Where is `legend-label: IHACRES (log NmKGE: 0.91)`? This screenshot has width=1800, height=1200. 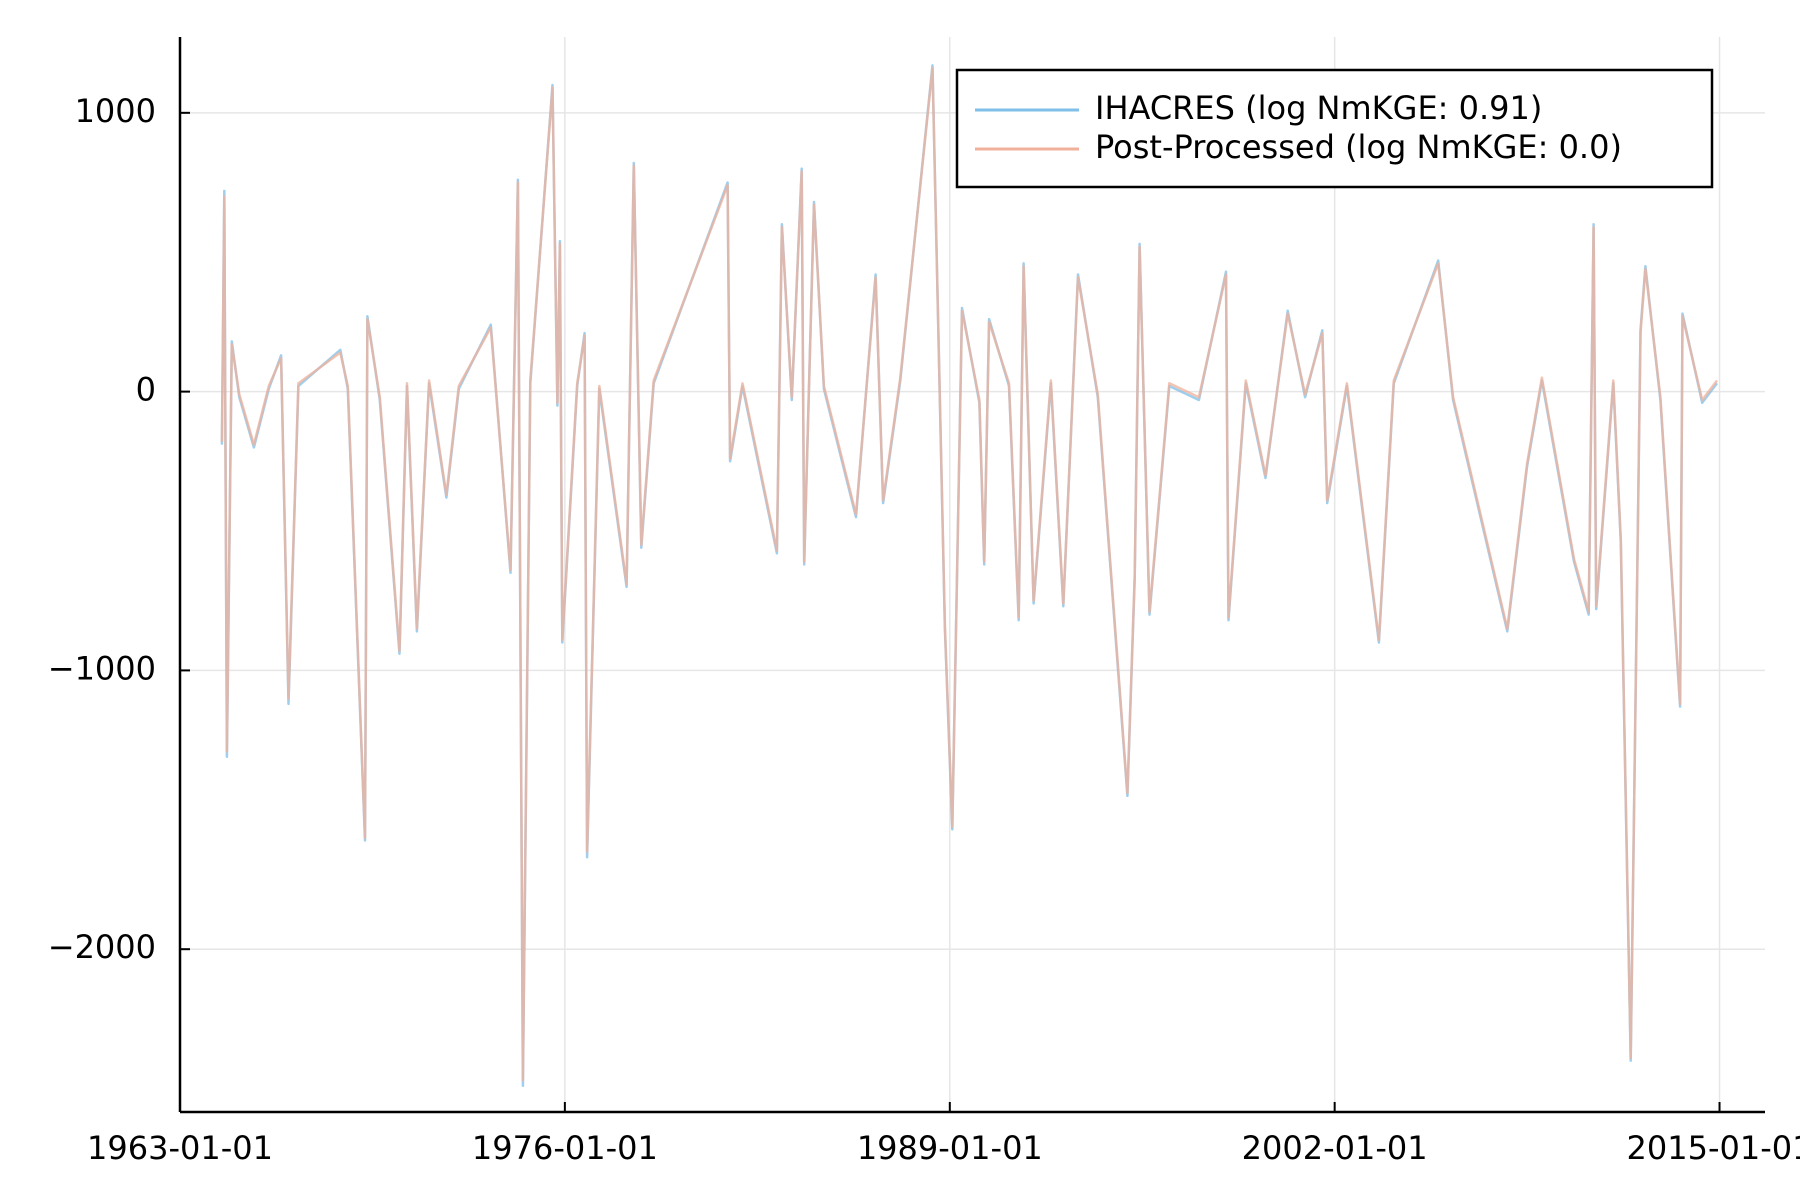 legend-label: IHACRES (log NmKGE: 0.91) is located at coordinates (1318, 108).